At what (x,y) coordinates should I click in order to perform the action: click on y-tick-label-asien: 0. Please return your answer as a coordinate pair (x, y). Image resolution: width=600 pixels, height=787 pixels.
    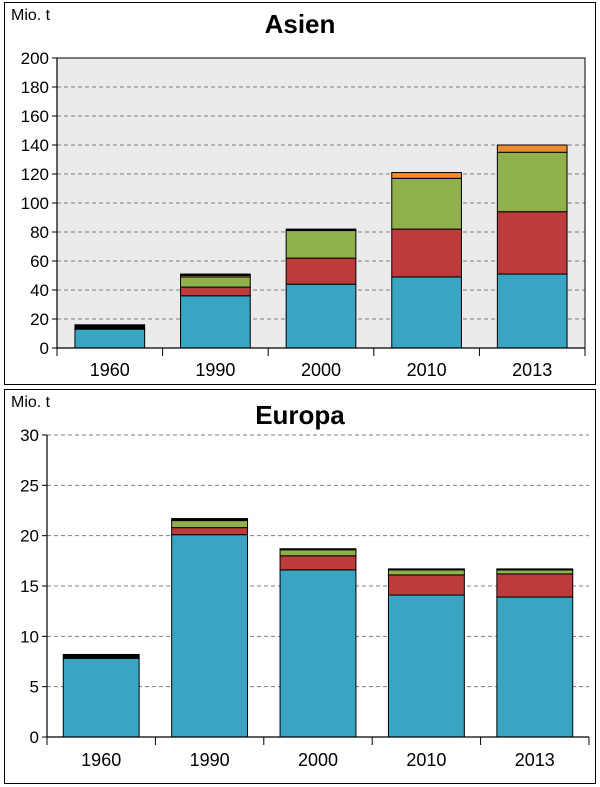
    Looking at the image, I should click on (44, 348).